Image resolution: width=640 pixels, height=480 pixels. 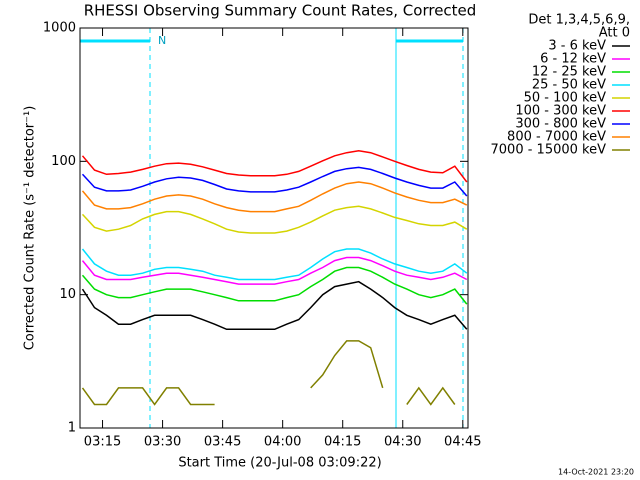 What do you see at coordinates (67, 294) in the screenshot?
I see `y-tick-label: 10` at bounding box center [67, 294].